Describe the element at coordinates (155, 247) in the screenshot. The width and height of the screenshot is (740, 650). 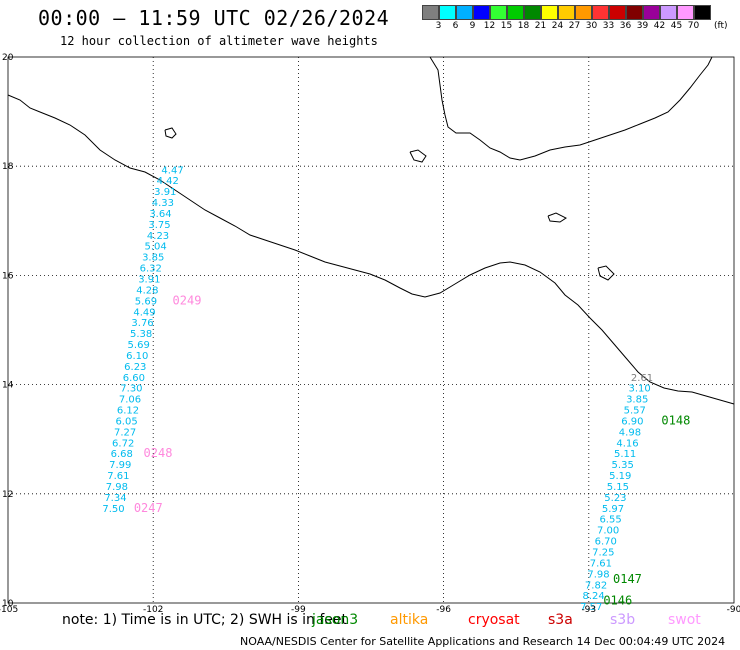
I see `wave-height-value: 5.04` at that location.